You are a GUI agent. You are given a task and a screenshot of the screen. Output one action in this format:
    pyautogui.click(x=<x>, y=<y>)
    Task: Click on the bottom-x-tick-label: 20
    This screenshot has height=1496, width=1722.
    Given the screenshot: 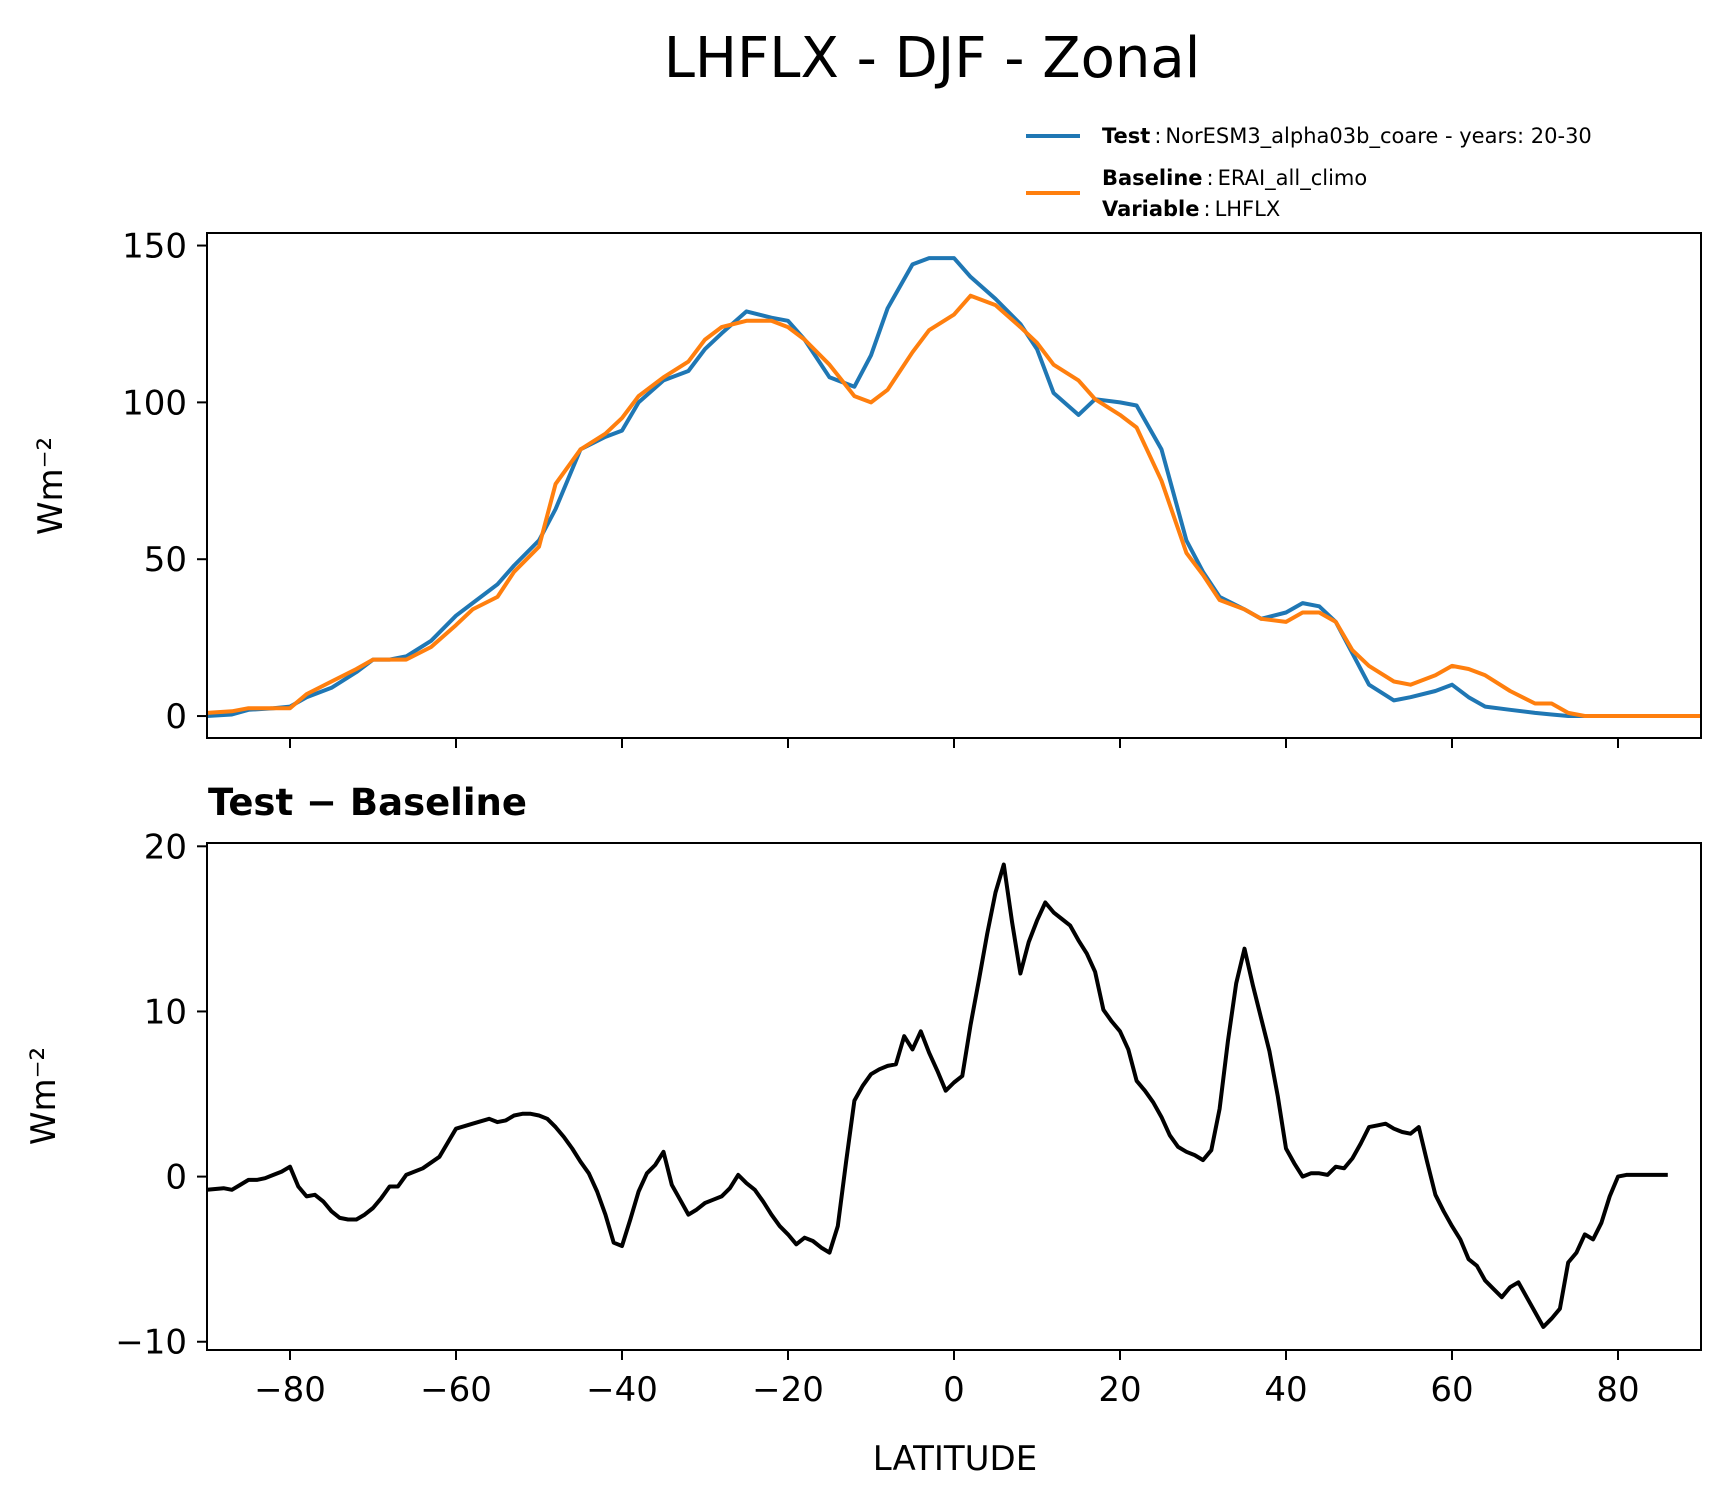 What is the action you would take?
    pyautogui.click(x=1119, y=1390)
    